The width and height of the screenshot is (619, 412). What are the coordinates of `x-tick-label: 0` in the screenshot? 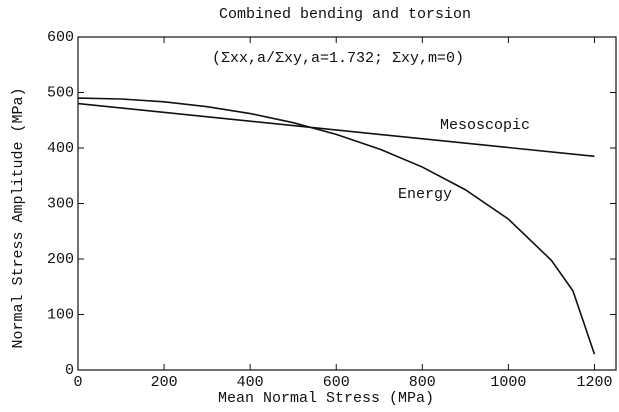 It's located at (77, 382).